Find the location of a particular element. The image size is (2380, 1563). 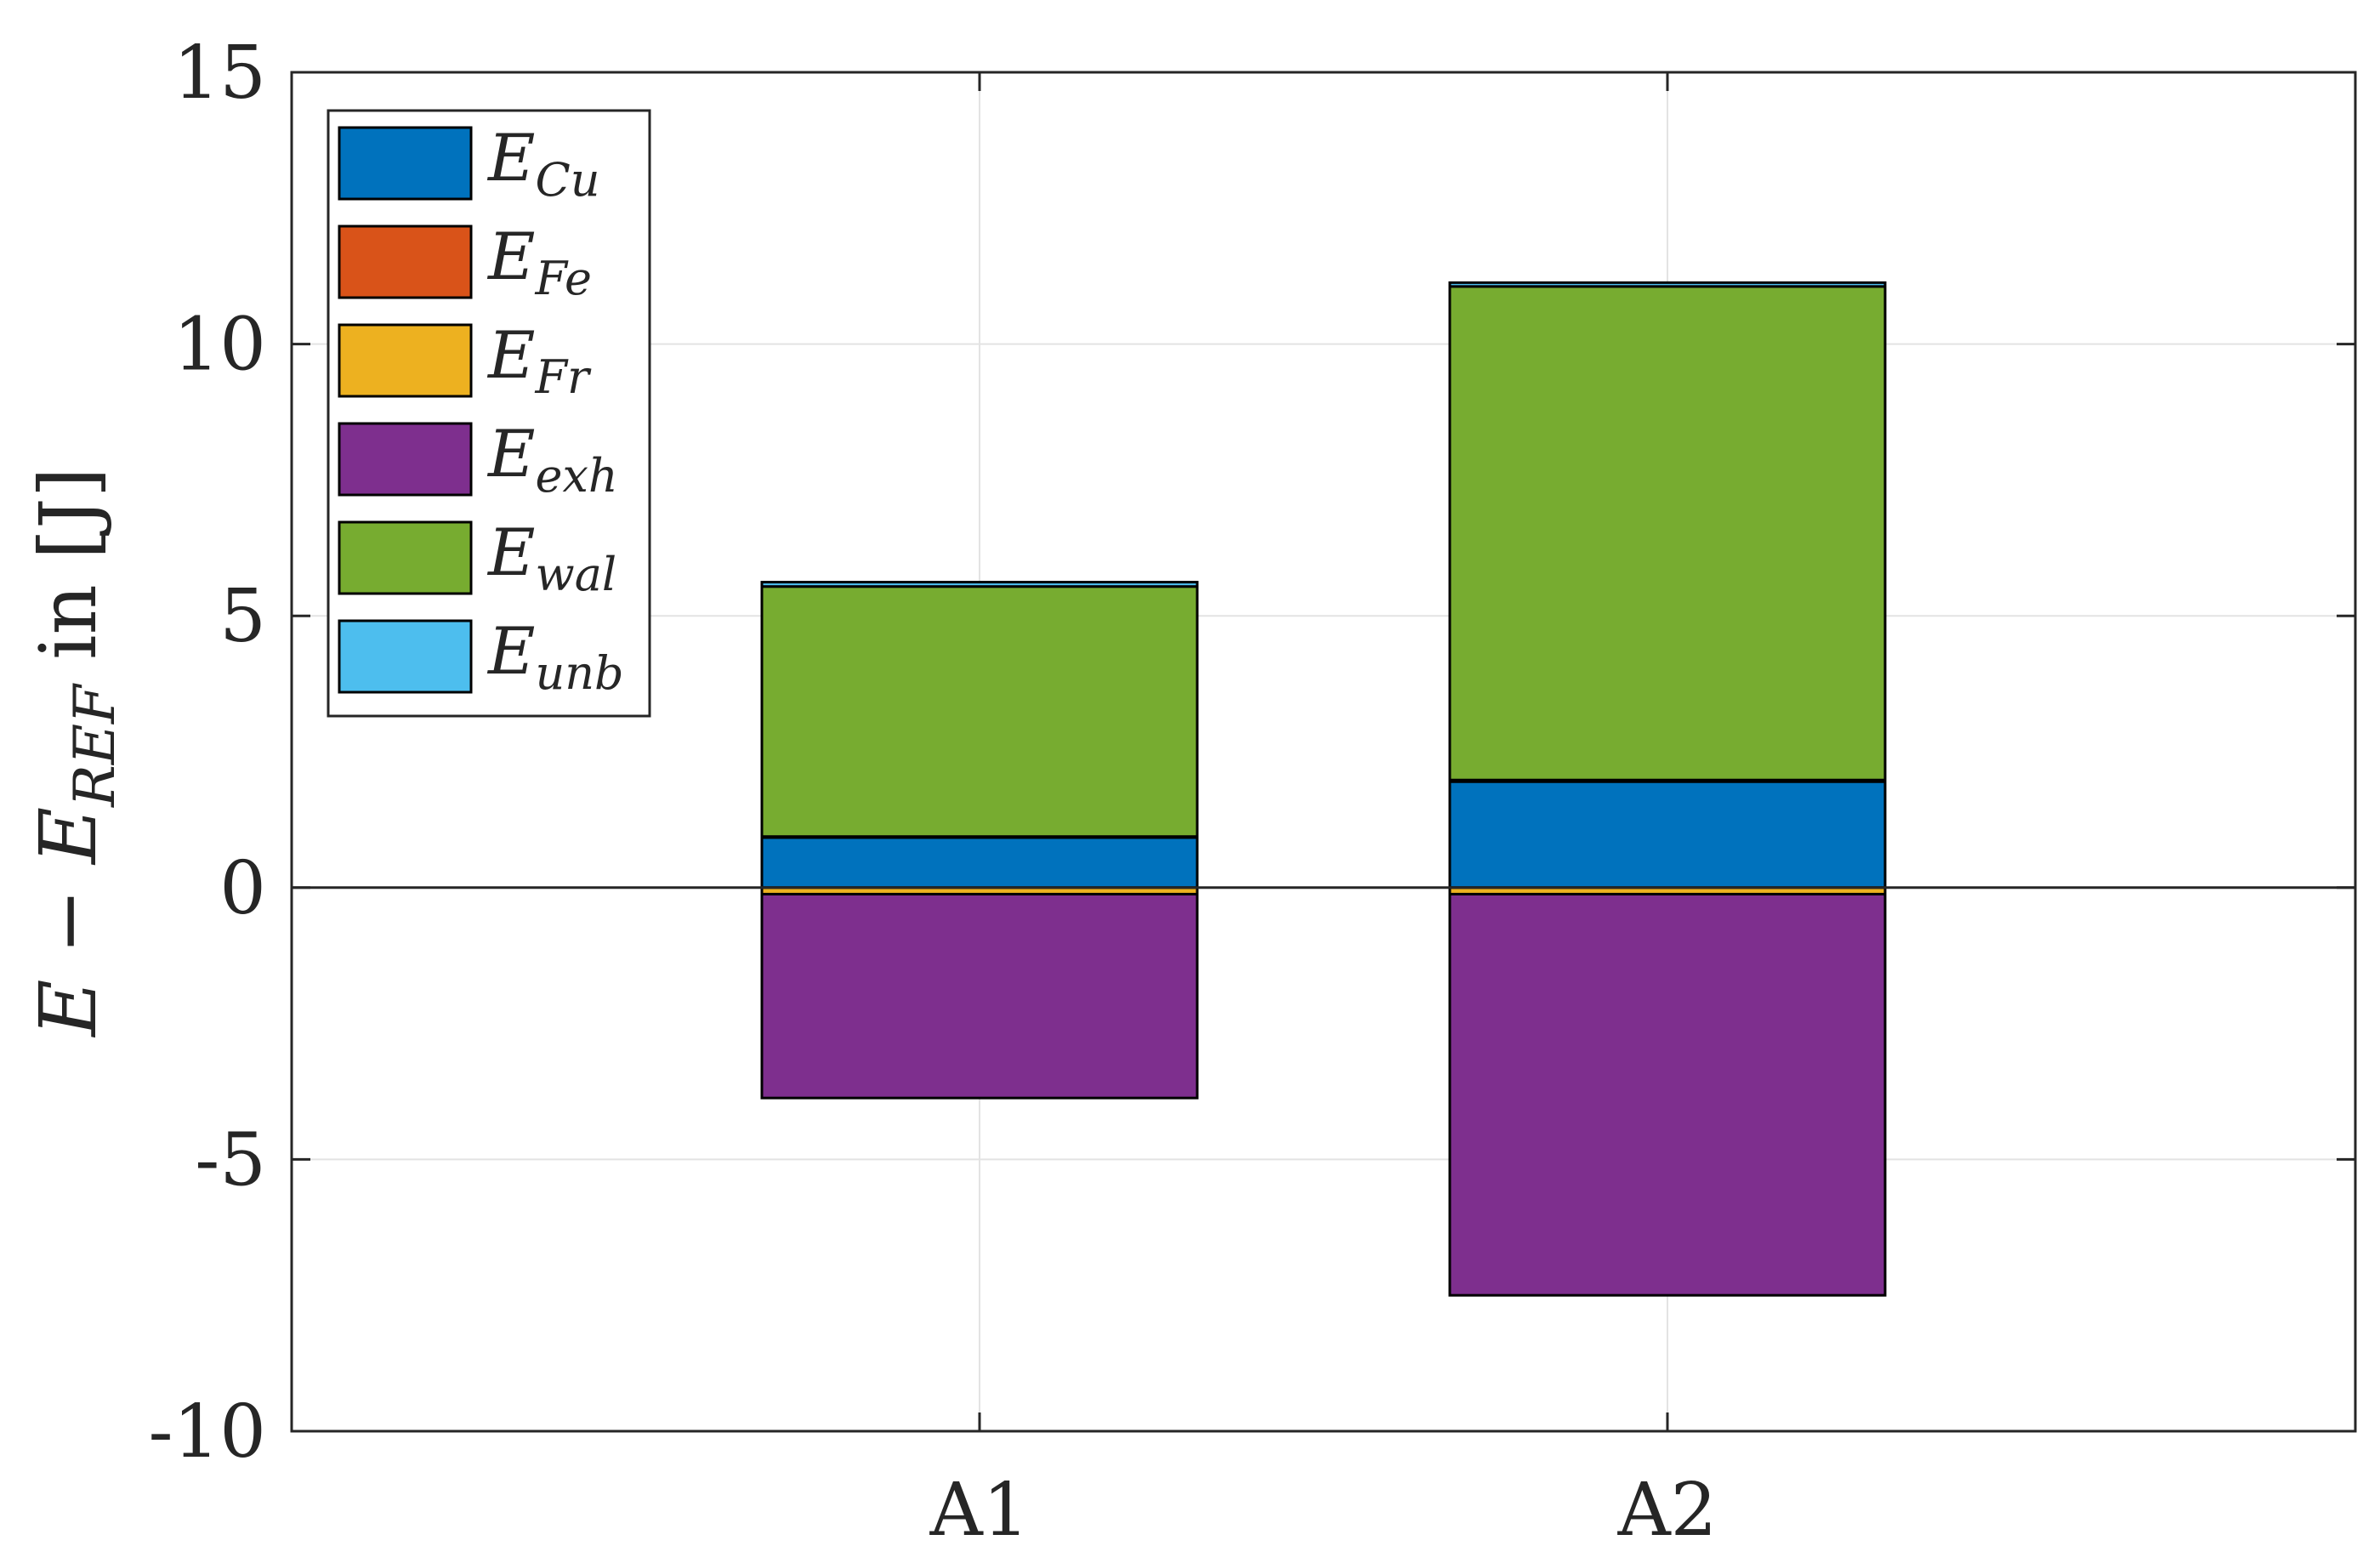

xtick-label-A2: A2 is located at coordinates (1667, 1510).